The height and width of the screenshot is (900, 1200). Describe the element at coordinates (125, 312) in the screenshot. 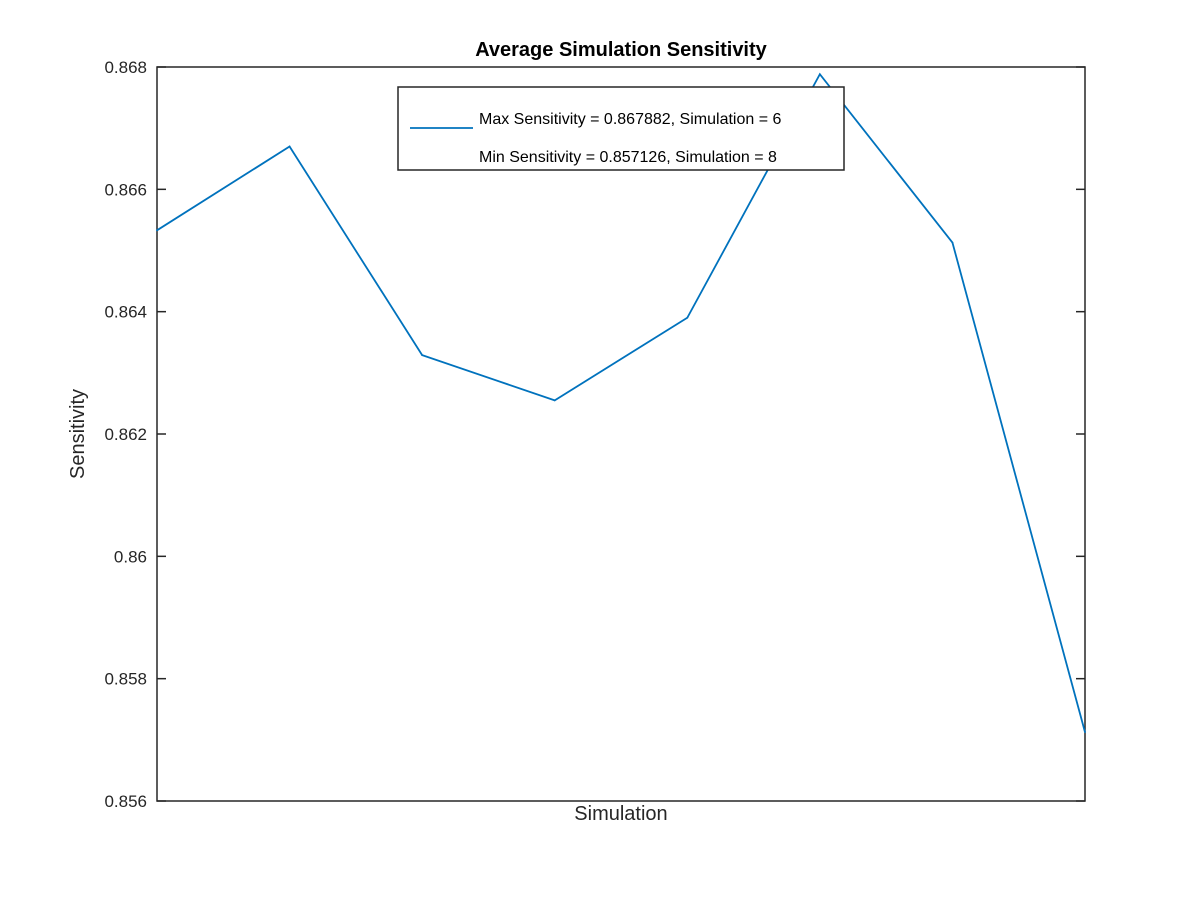

I see `y-tick-label: 0.864` at that location.